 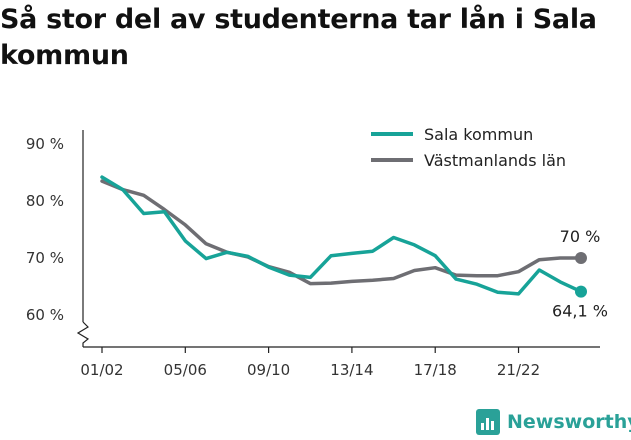 What do you see at coordinates (518, 370) in the screenshot?
I see `x-tick-label: 21/22` at bounding box center [518, 370].